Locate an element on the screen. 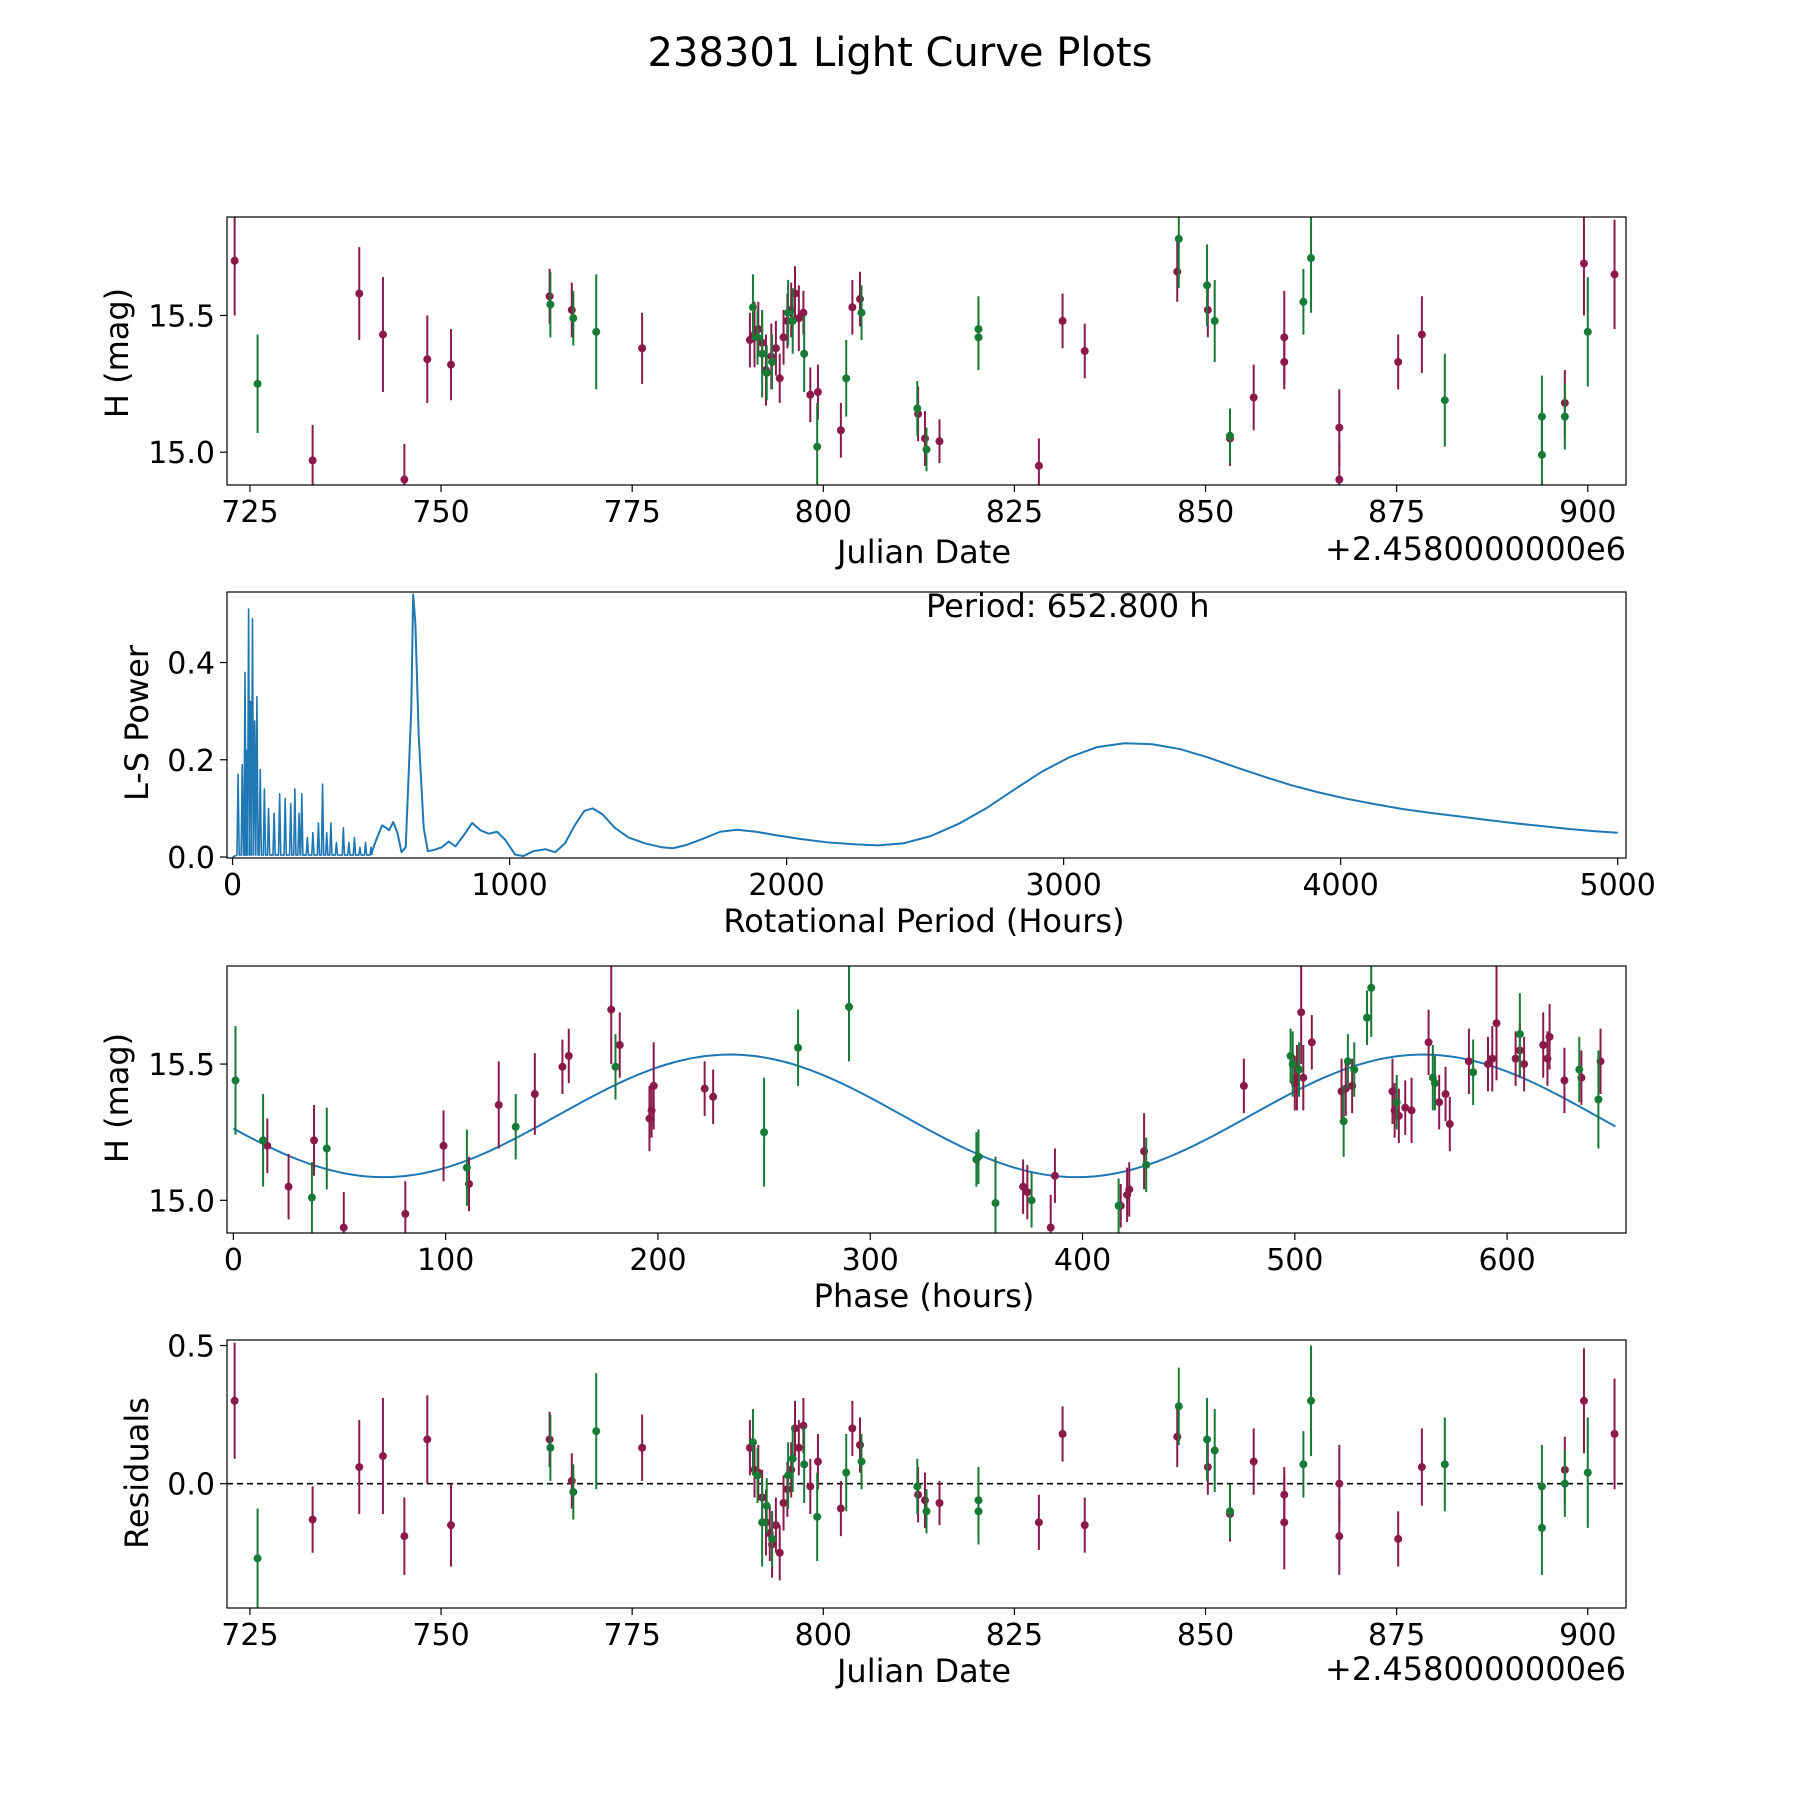 The image size is (1800, 1800). phased-xtick-label: 0 is located at coordinates (233, 1260).